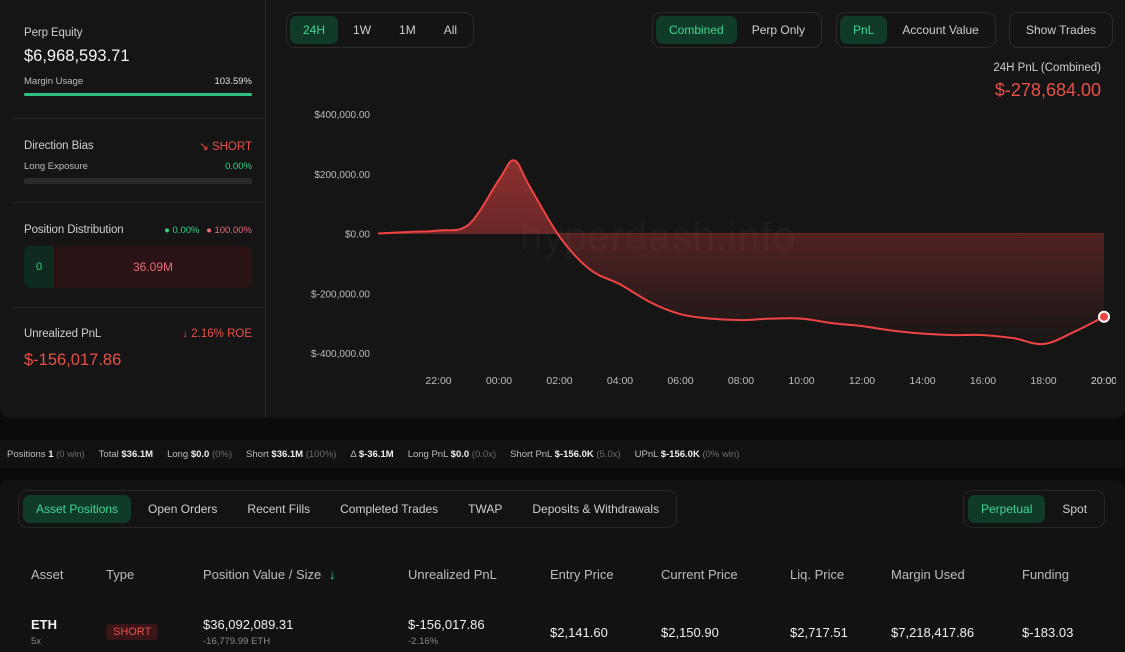  What do you see at coordinates (231, 147) in the screenshot?
I see `direction-bias-value: SHORT` at bounding box center [231, 147].